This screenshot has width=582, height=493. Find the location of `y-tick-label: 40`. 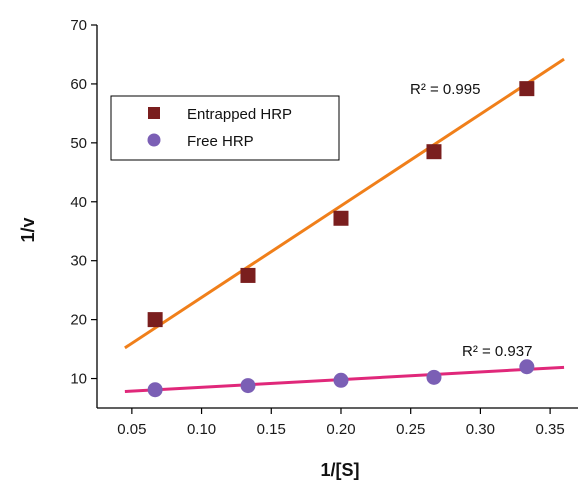

y-tick-label: 40 is located at coordinates (78, 202).